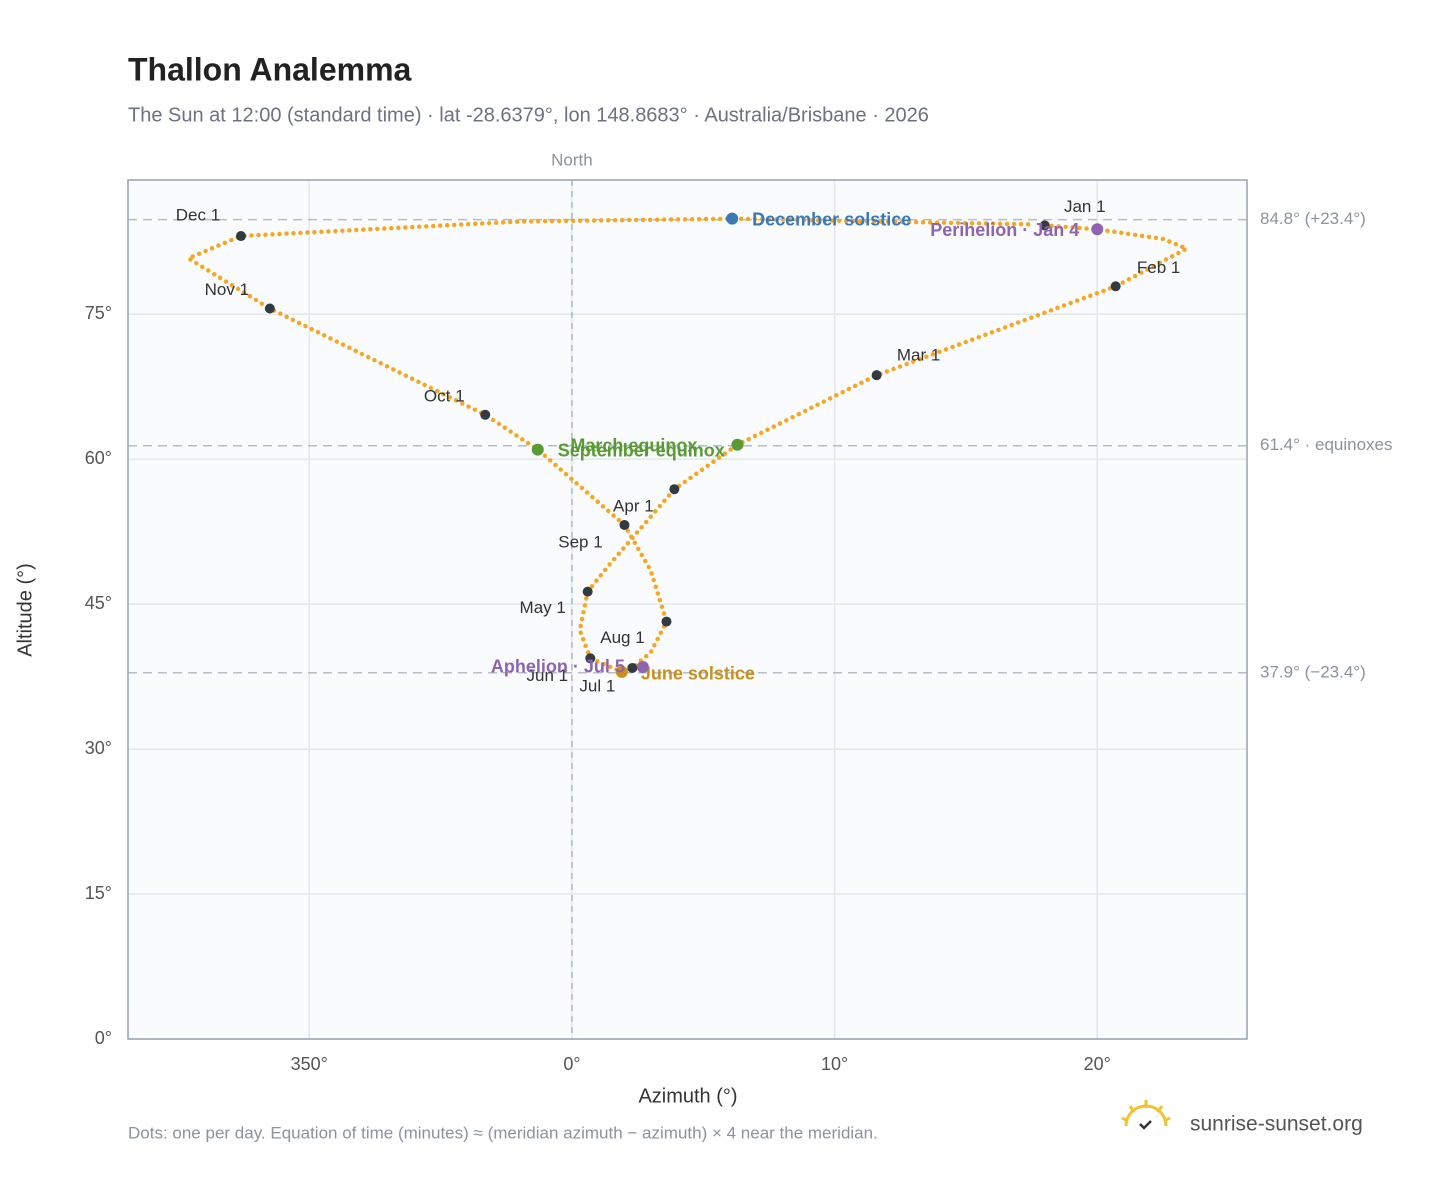  What do you see at coordinates (548, 675) in the screenshot?
I see `month-label: Jun 1` at bounding box center [548, 675].